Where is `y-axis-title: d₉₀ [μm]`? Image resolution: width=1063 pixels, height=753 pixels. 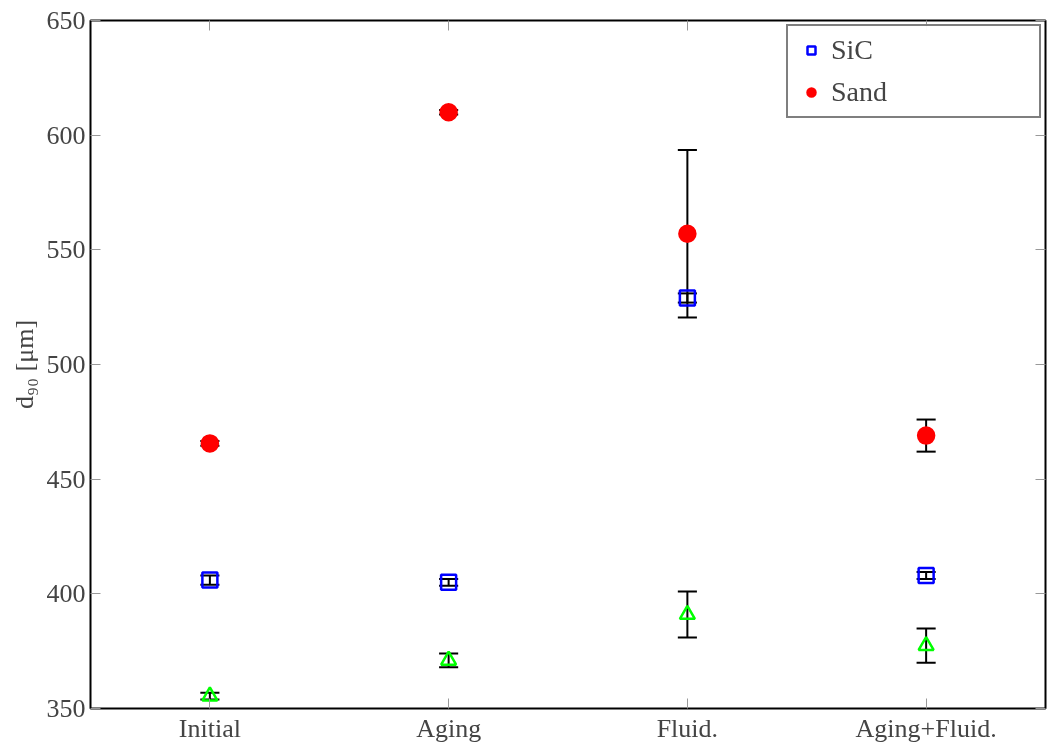 y-axis-title: d₉₀ [μm] is located at coordinates (24, 364).